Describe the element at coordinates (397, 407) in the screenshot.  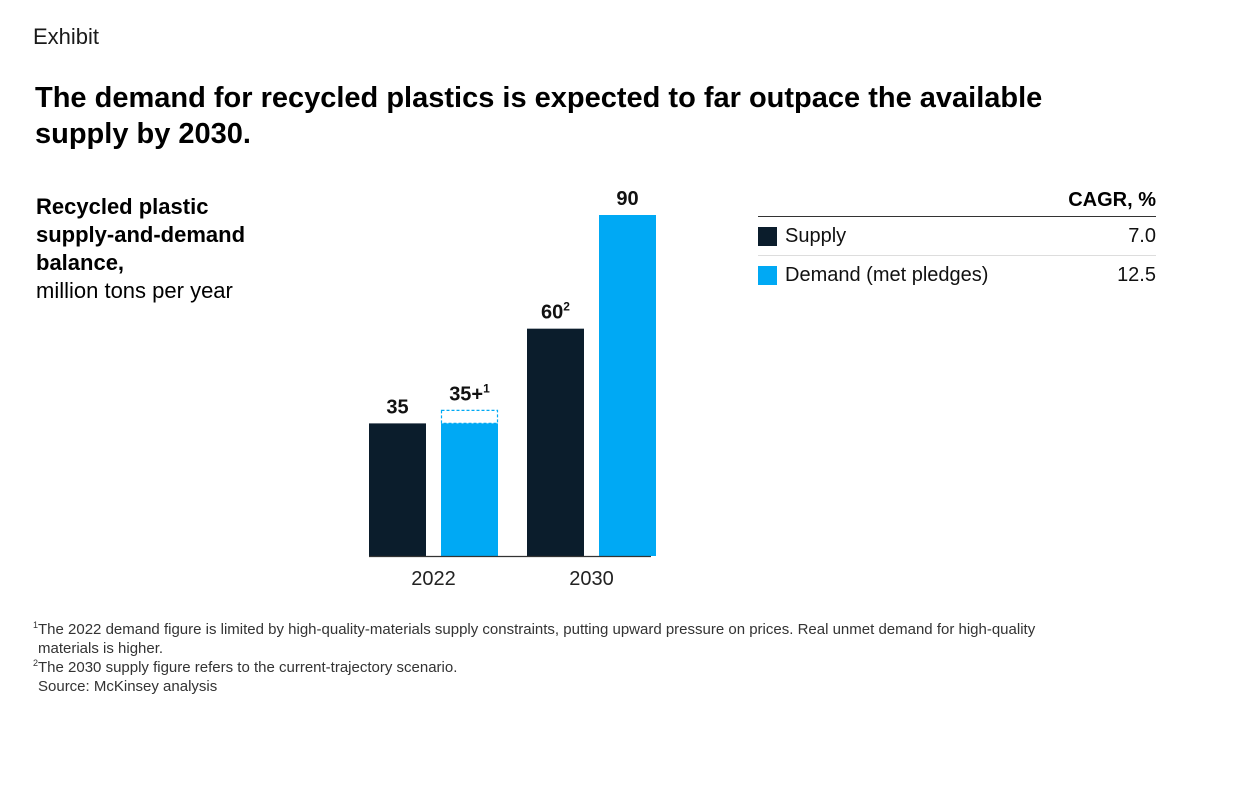
I see `data-label-supply-2022: 35` at that location.